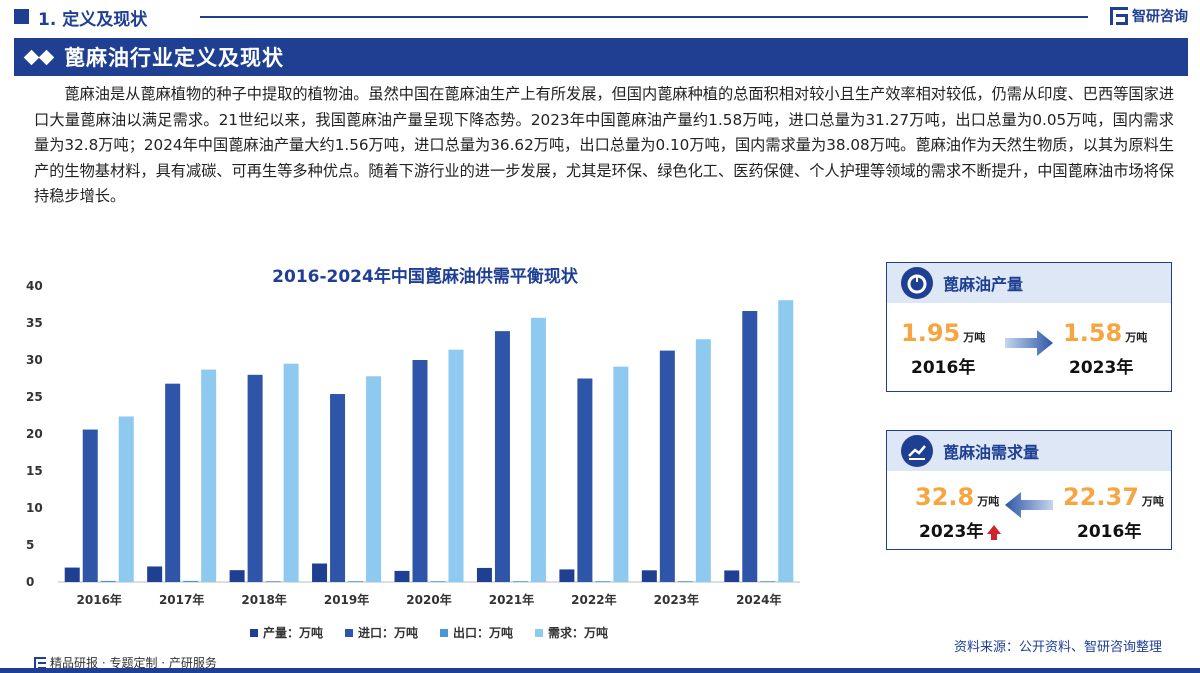 The width and height of the screenshot is (1200, 673). I want to click on legend-item: 进口：万吨, so click(381, 632).